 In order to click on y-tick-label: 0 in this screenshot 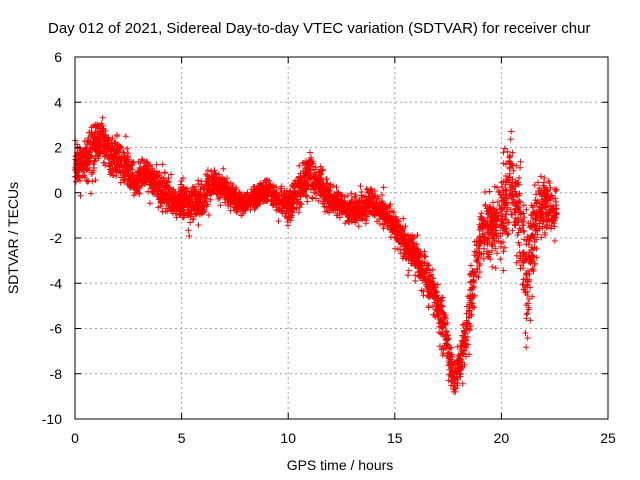, I will do `click(58, 193)`.